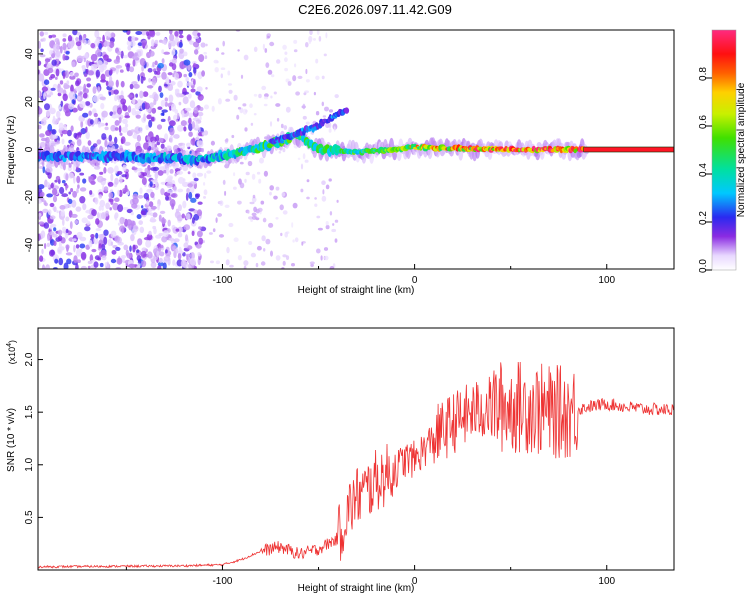 The width and height of the screenshot is (750, 600). Describe the element at coordinates (11, 150) in the screenshot. I see `spectrogram-y-label: Frequency (Hz)` at that location.